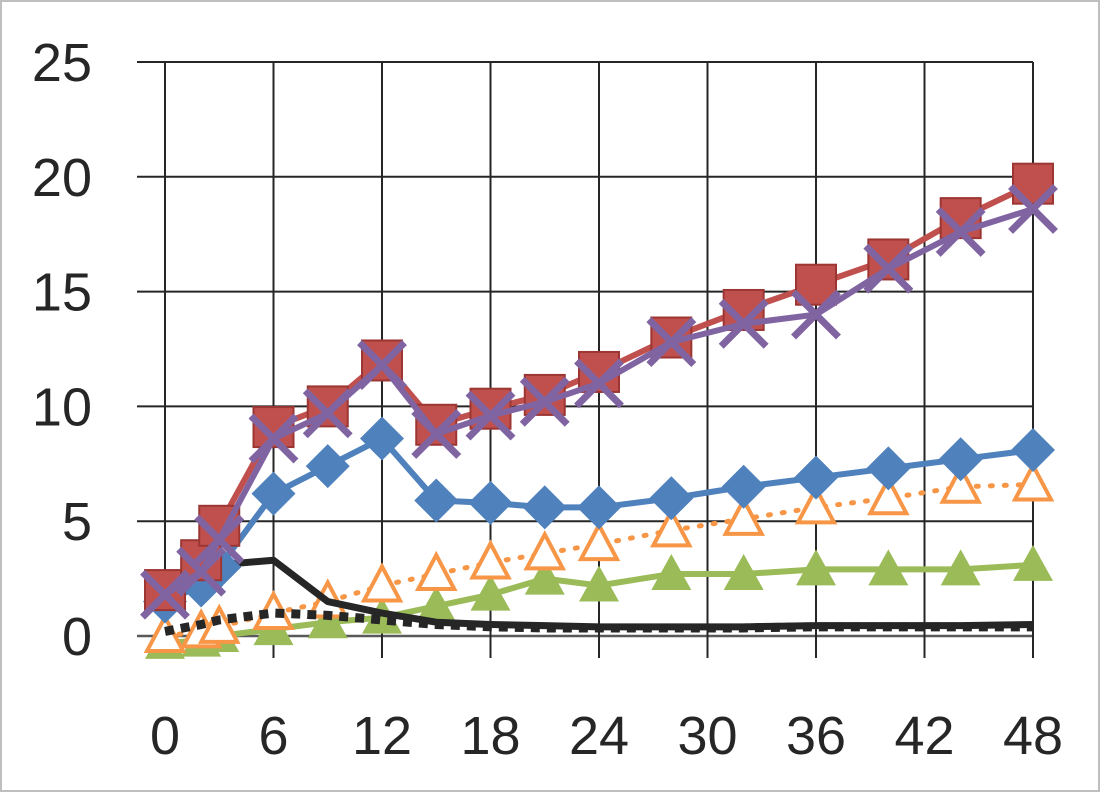  I want to click on x-tick-label: 6, so click(273, 736).